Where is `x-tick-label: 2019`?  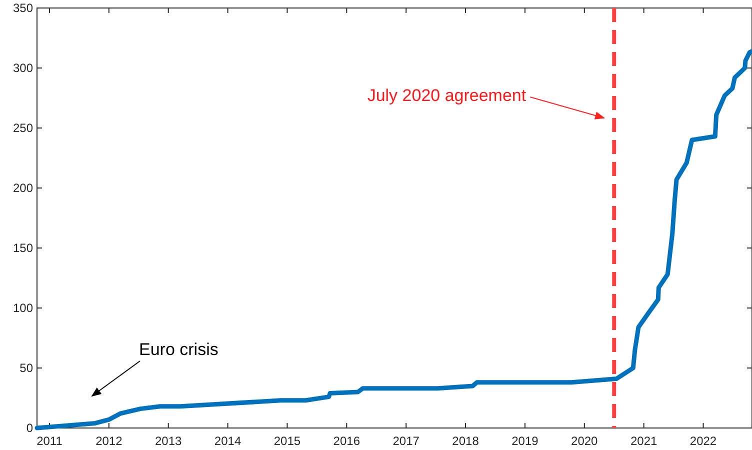
x-tick-label: 2019 is located at coordinates (525, 441).